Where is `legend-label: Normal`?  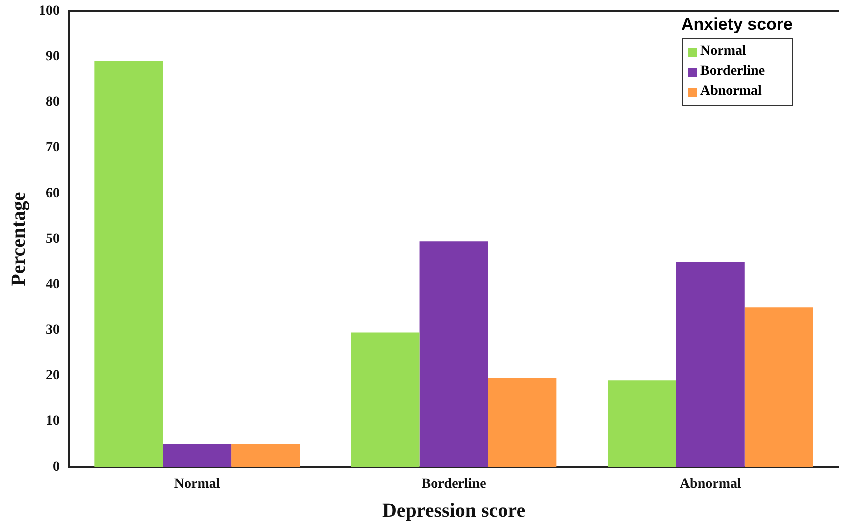 legend-label: Normal is located at coordinates (723, 52).